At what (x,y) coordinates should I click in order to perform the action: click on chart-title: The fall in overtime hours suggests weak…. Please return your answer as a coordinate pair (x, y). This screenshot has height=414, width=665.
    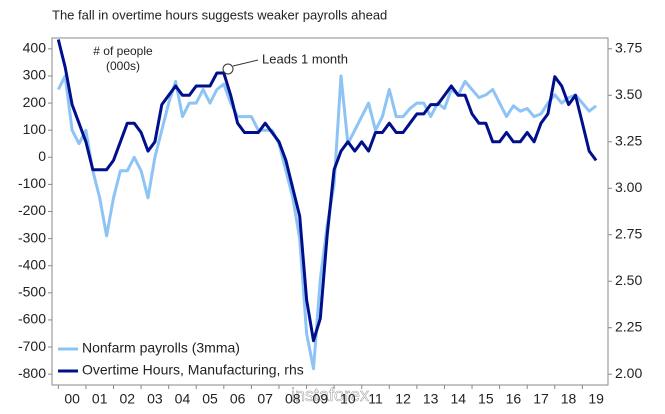
    Looking at the image, I should click on (219, 14).